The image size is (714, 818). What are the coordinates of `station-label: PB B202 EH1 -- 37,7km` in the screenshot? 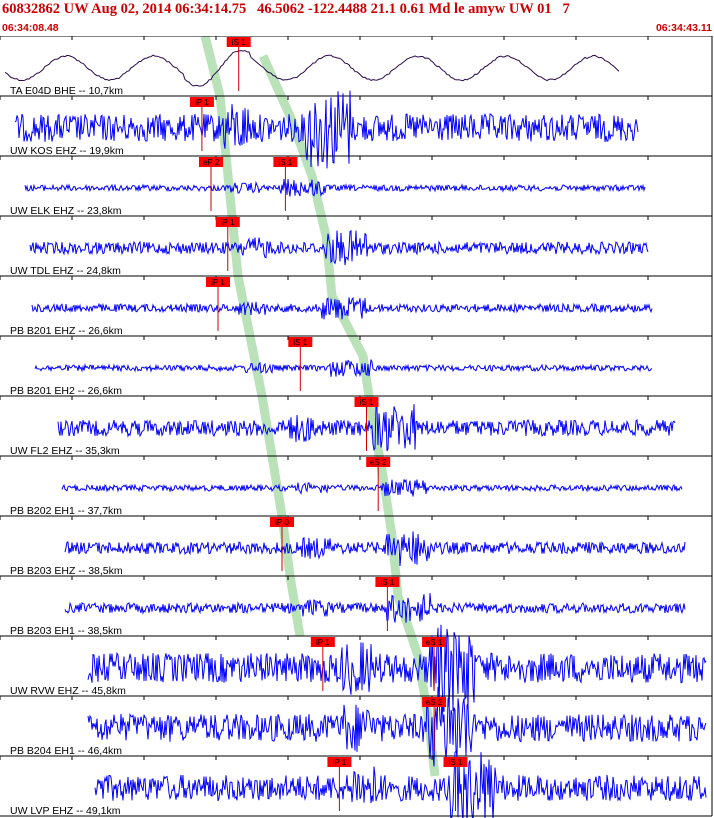 It's located at (66, 511).